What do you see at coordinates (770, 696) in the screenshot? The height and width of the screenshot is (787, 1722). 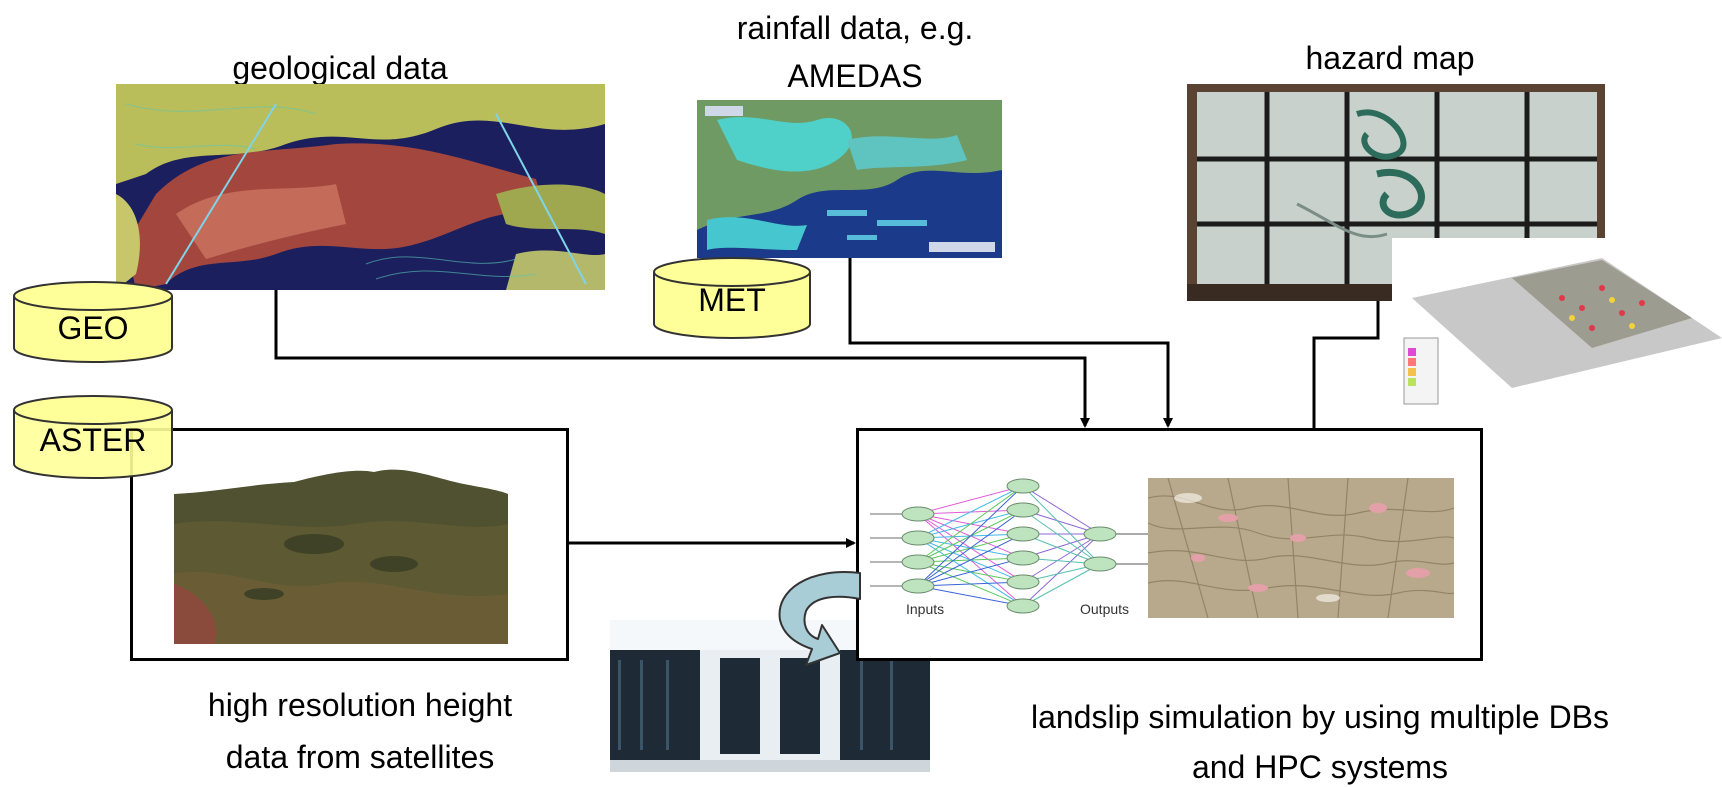 I see `hpc-server-room-photo` at bounding box center [770, 696].